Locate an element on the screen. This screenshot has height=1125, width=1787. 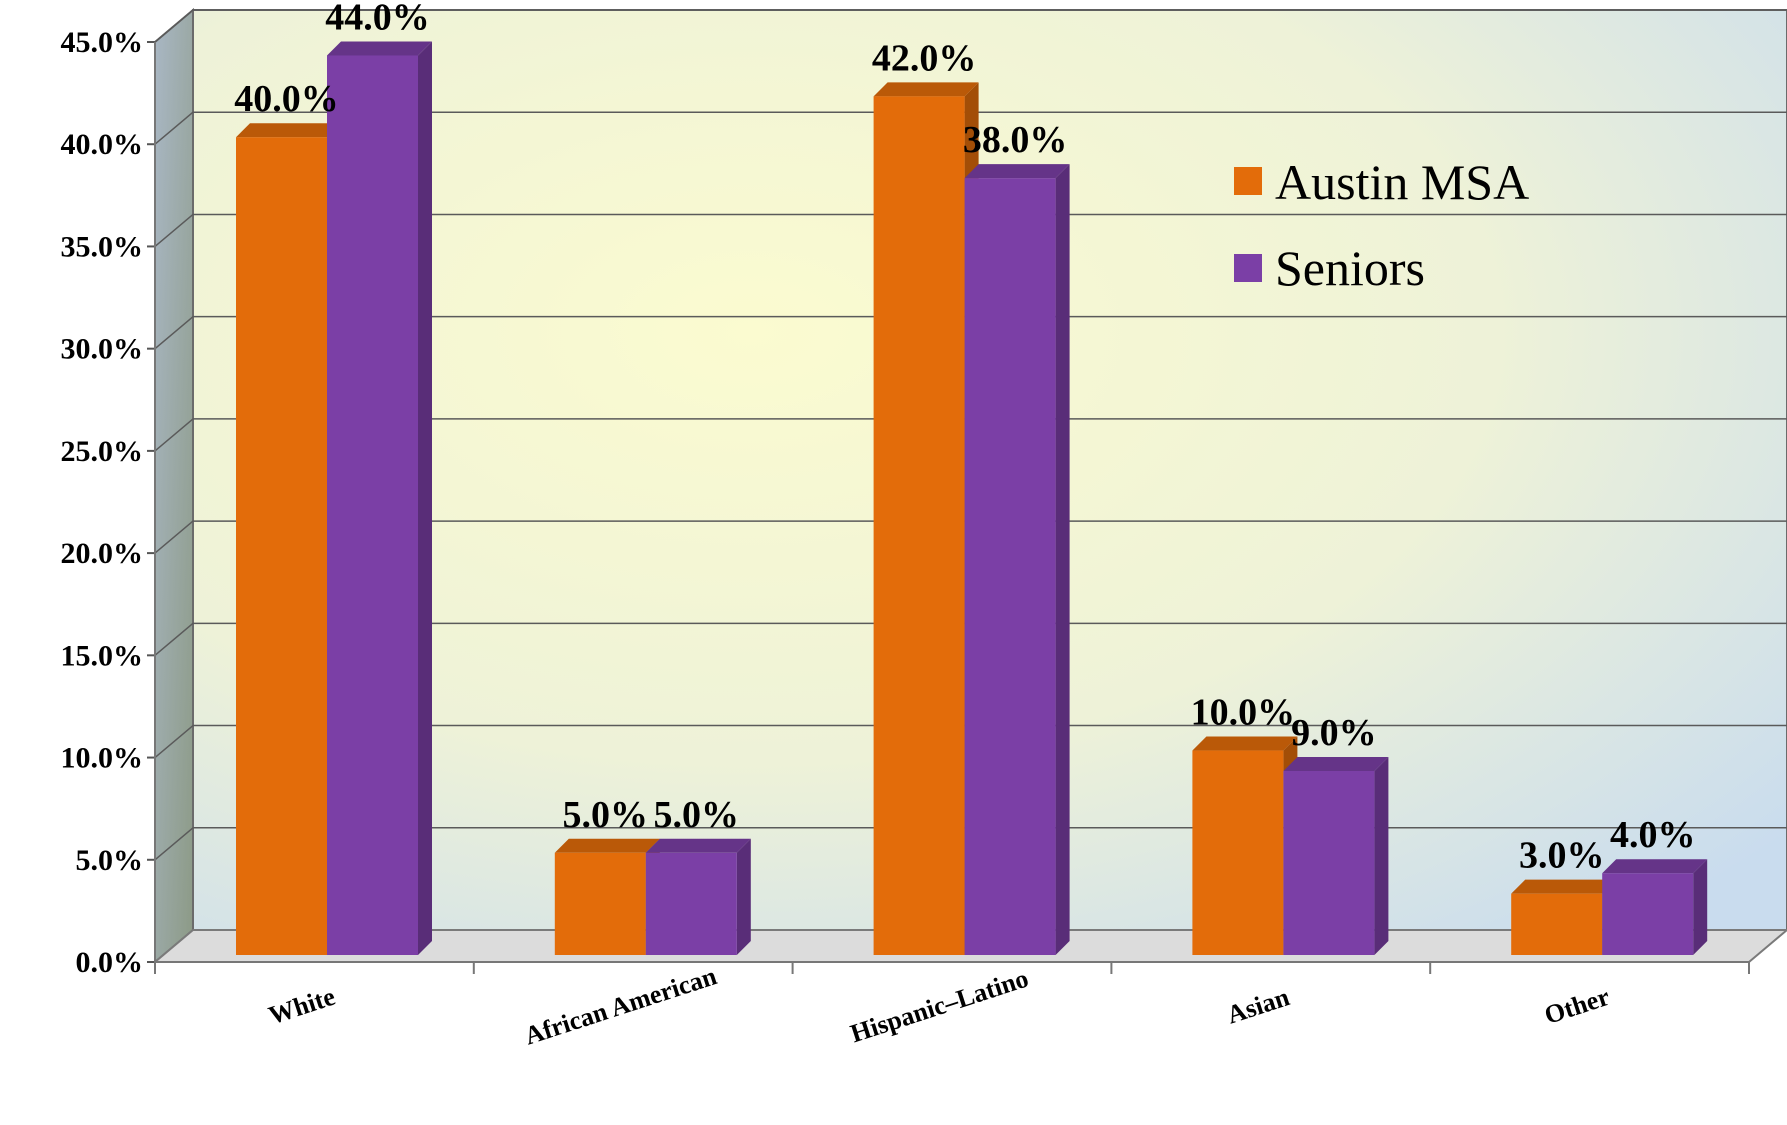
legend-swatch-seniors is located at coordinates (1248, 268).